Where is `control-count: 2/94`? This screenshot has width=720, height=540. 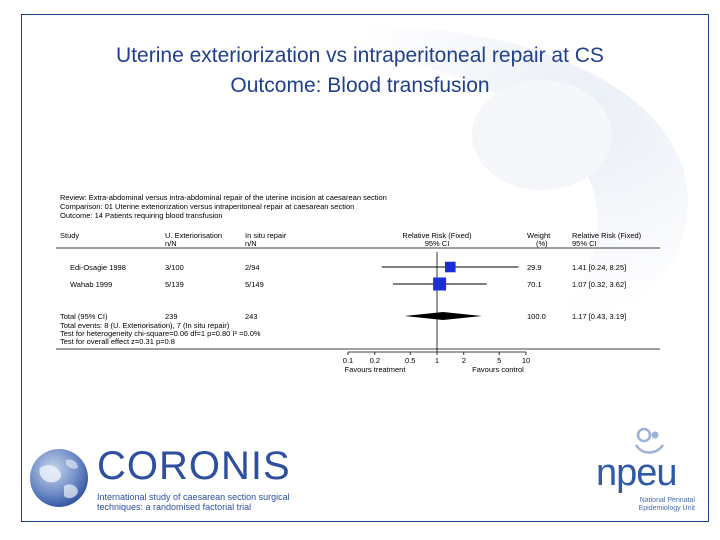 control-count: 2/94 is located at coordinates (252, 267).